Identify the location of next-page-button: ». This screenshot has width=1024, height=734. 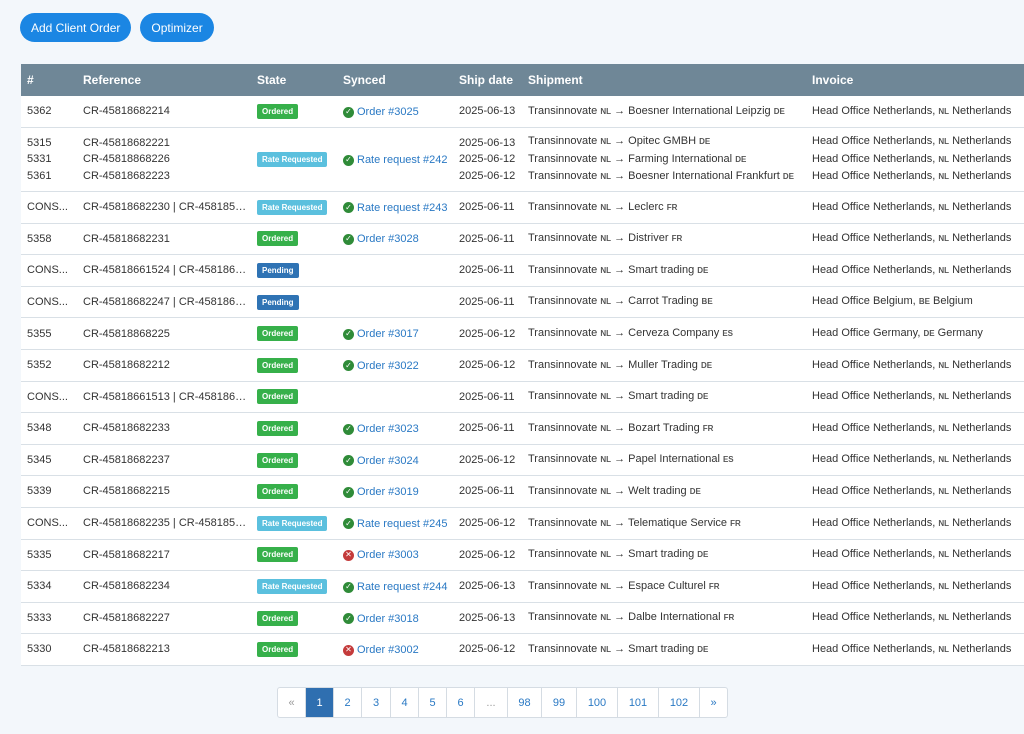
(713, 702).